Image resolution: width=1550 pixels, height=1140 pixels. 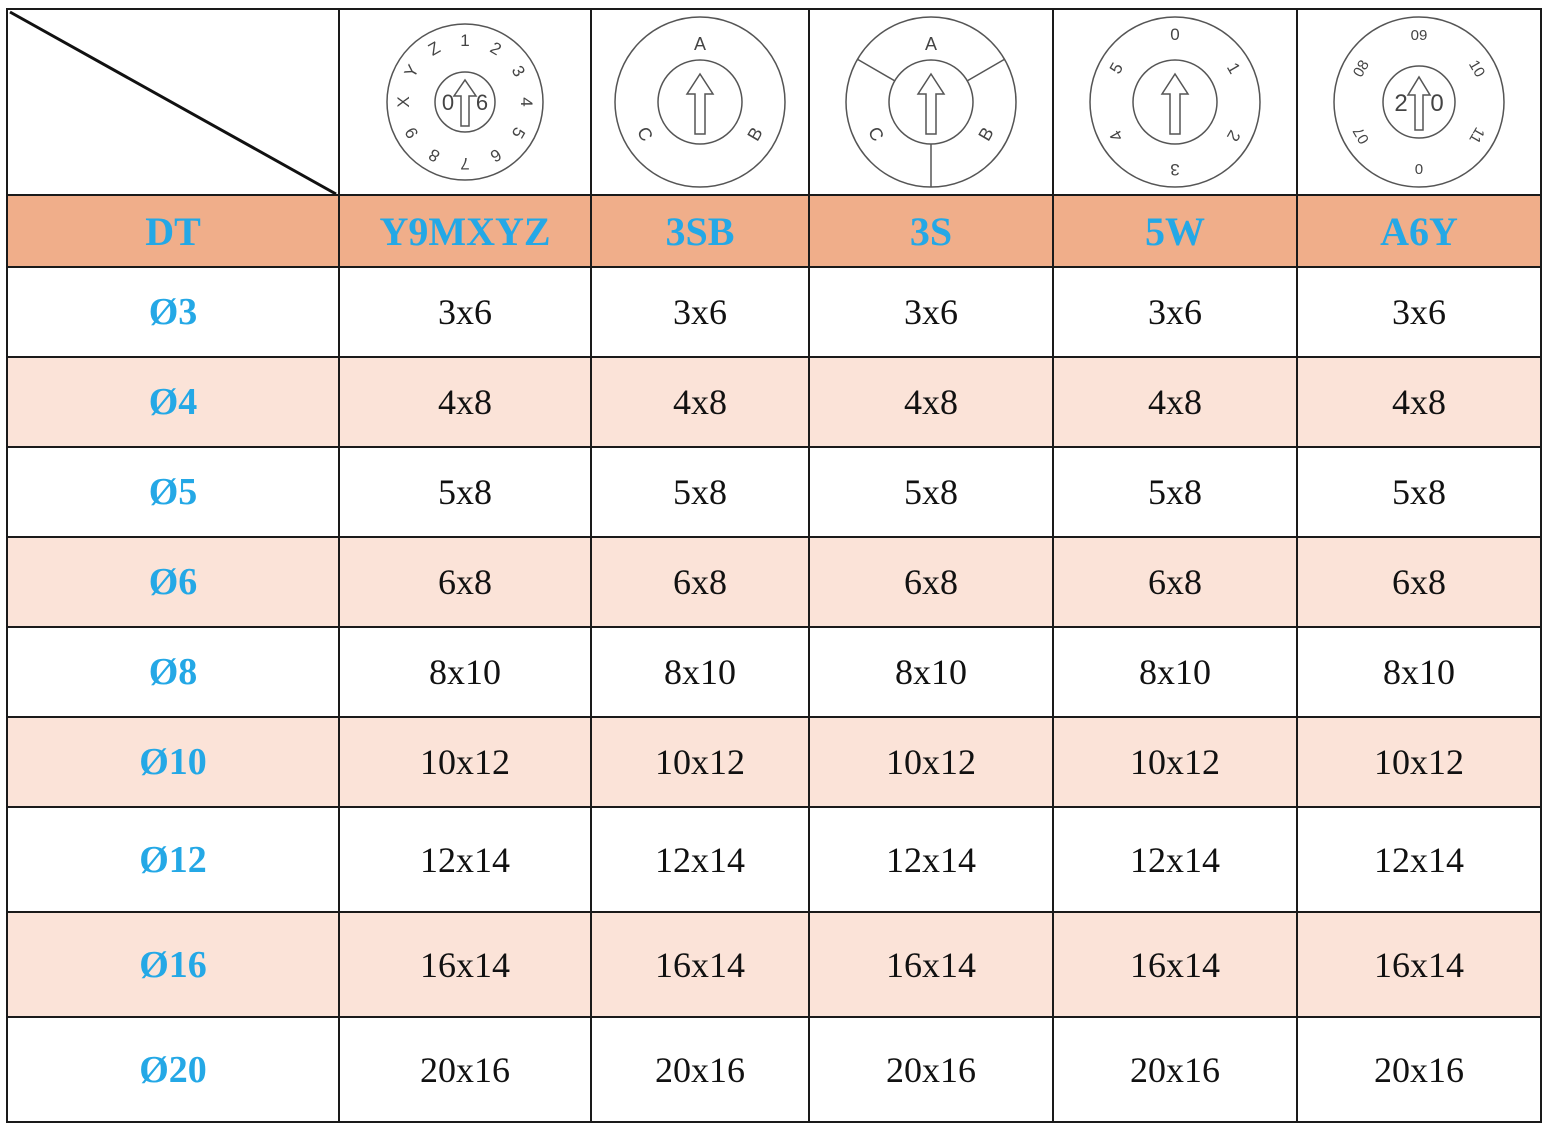 I want to click on table-row: Ø8 8x10 8x10 8x10 8x10 8x10, so click(x=774, y=672).